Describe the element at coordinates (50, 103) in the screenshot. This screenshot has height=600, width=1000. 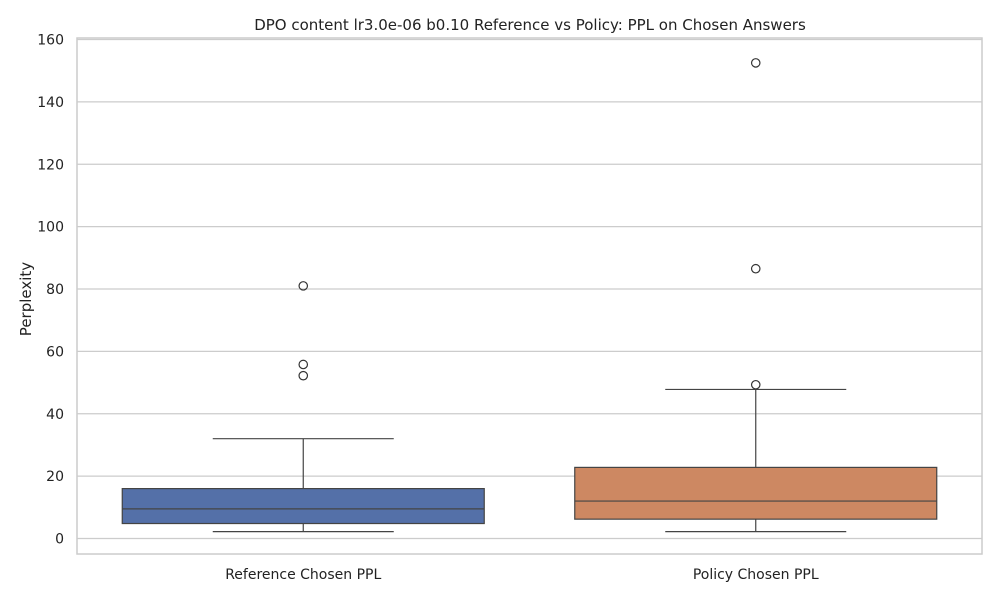
I see `y-tick-label: 140` at that location.